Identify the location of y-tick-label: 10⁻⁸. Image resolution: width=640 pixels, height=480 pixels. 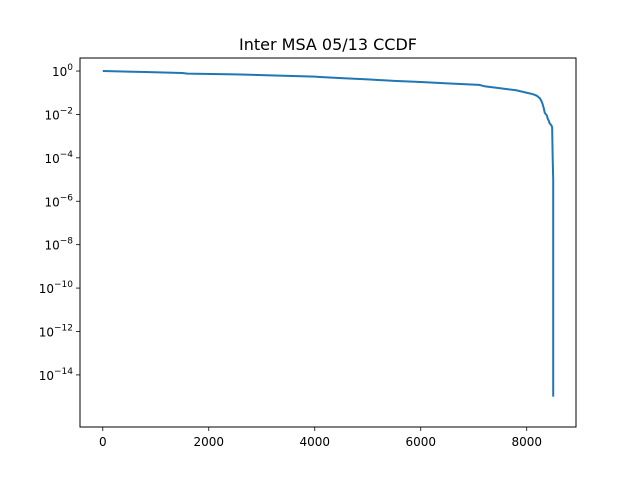
(58, 245).